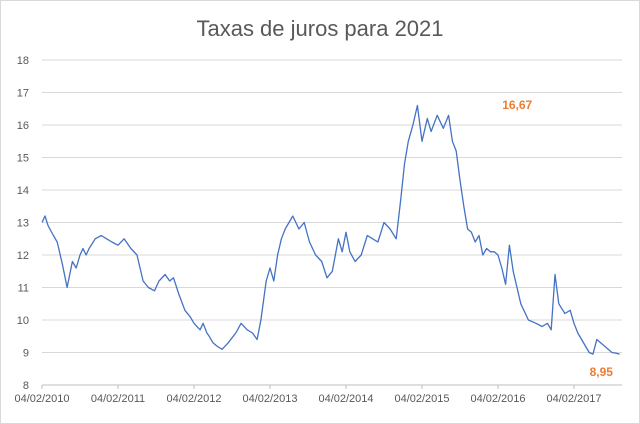 Image resolution: width=640 pixels, height=424 pixels. Describe the element at coordinates (23, 126) in the screenshot. I see `y-tick-label: 16` at that location.